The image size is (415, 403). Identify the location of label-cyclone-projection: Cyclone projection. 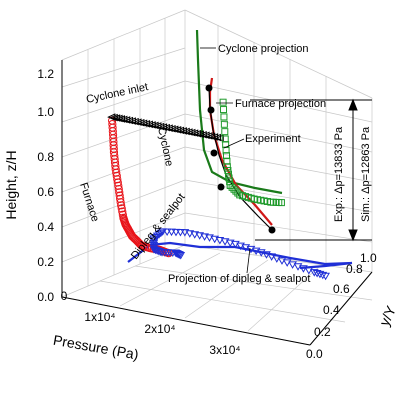
(263, 49).